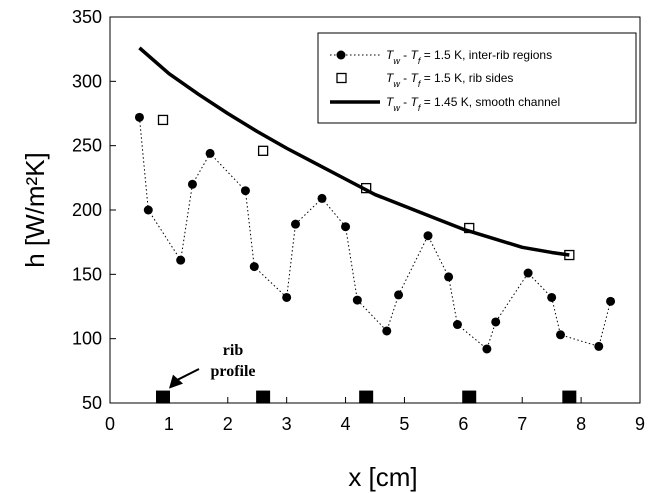 The height and width of the screenshot is (493, 662). I want to click on y-tick-label: 200, so click(87, 210).